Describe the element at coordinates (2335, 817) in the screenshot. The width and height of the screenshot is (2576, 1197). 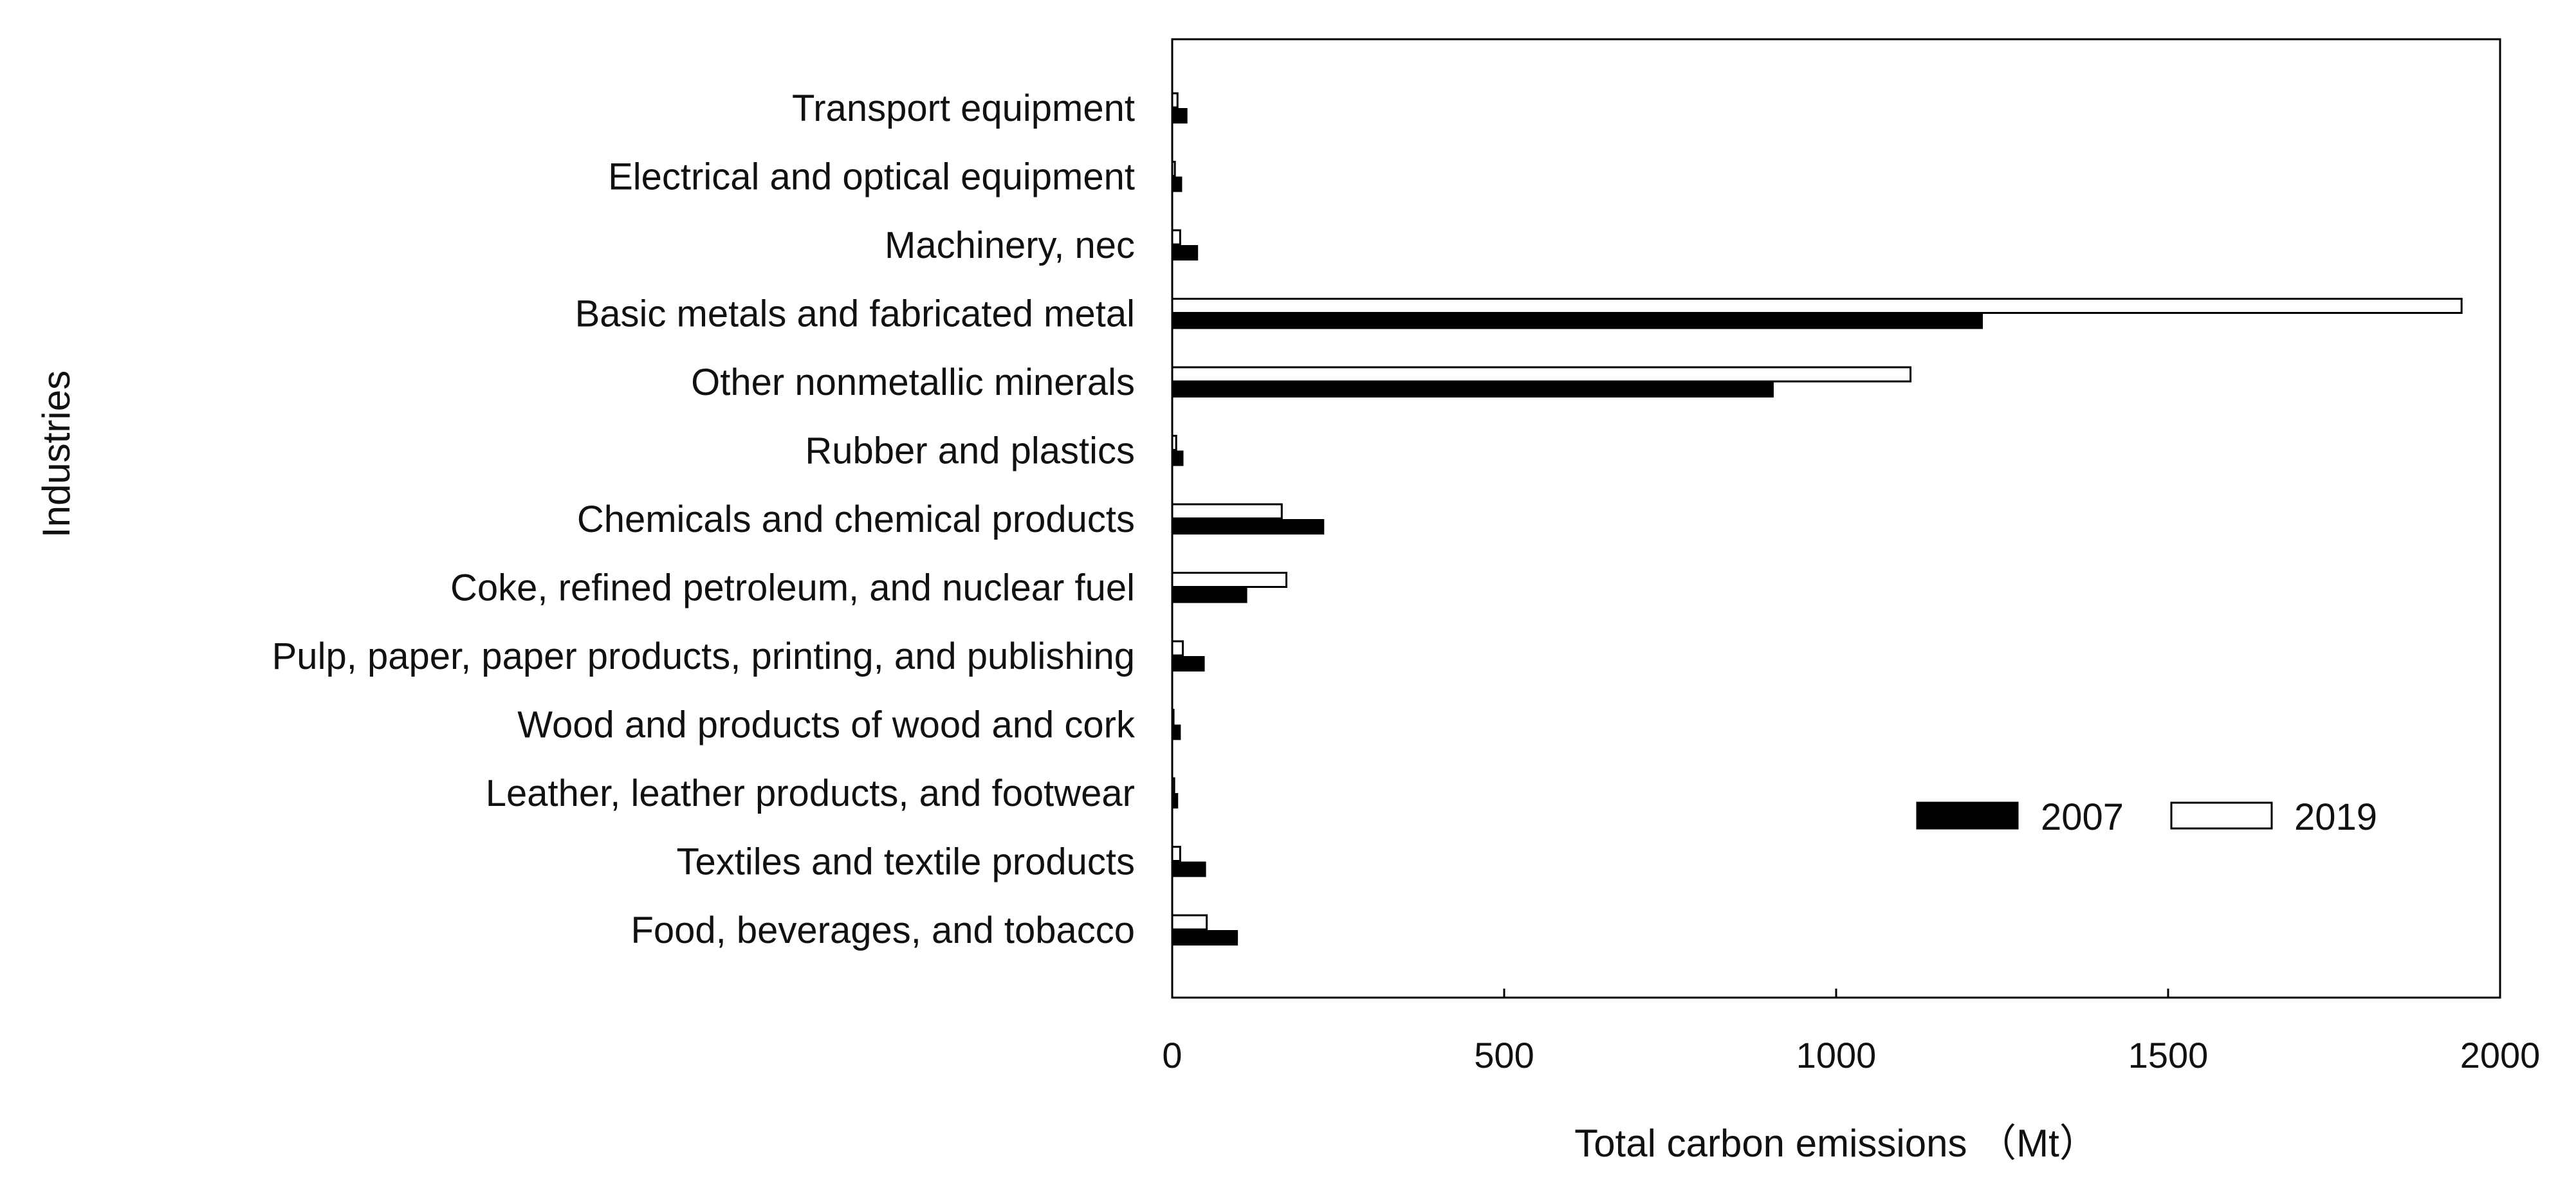
I see `legend-label-2019: 2019` at that location.